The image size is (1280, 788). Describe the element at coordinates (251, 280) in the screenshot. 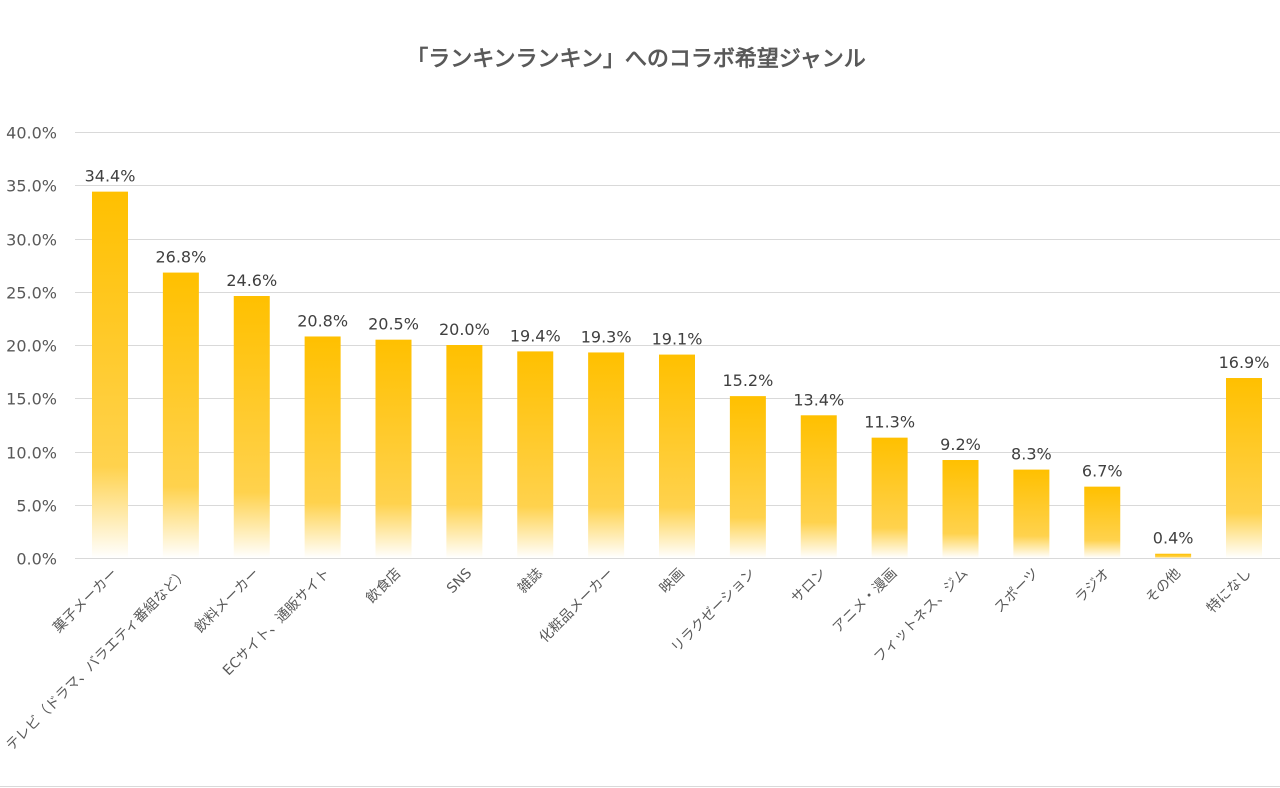

I see `data-label: 24.6%` at that location.